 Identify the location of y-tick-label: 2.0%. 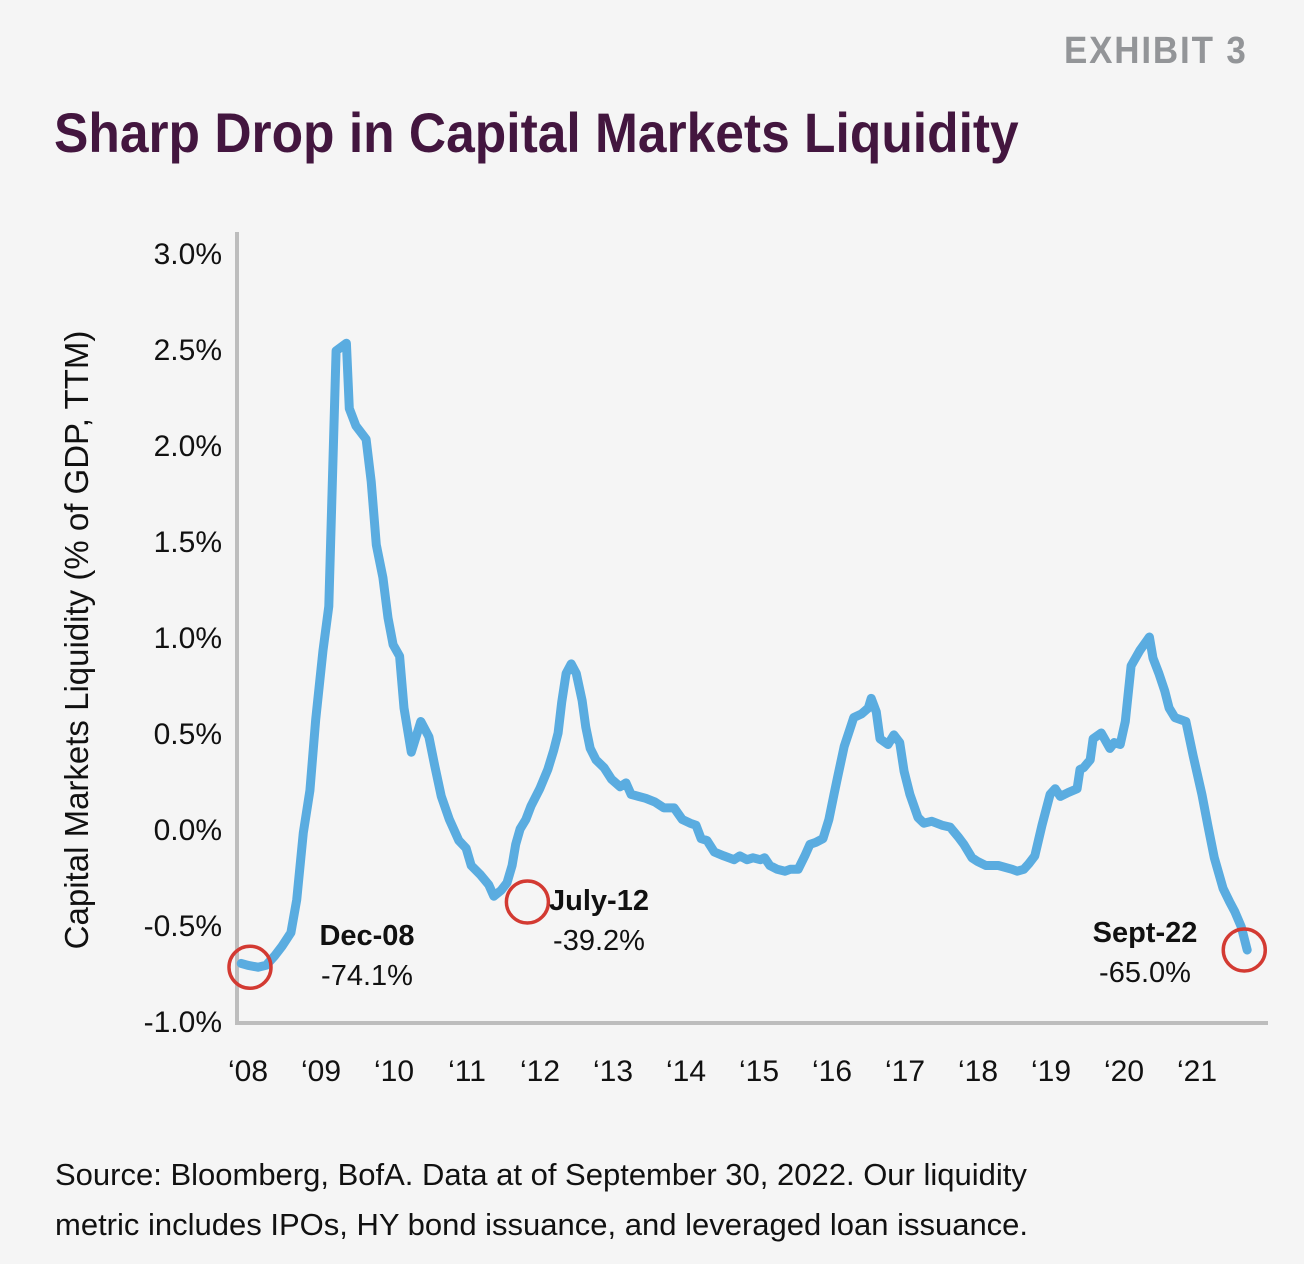
(188, 446).